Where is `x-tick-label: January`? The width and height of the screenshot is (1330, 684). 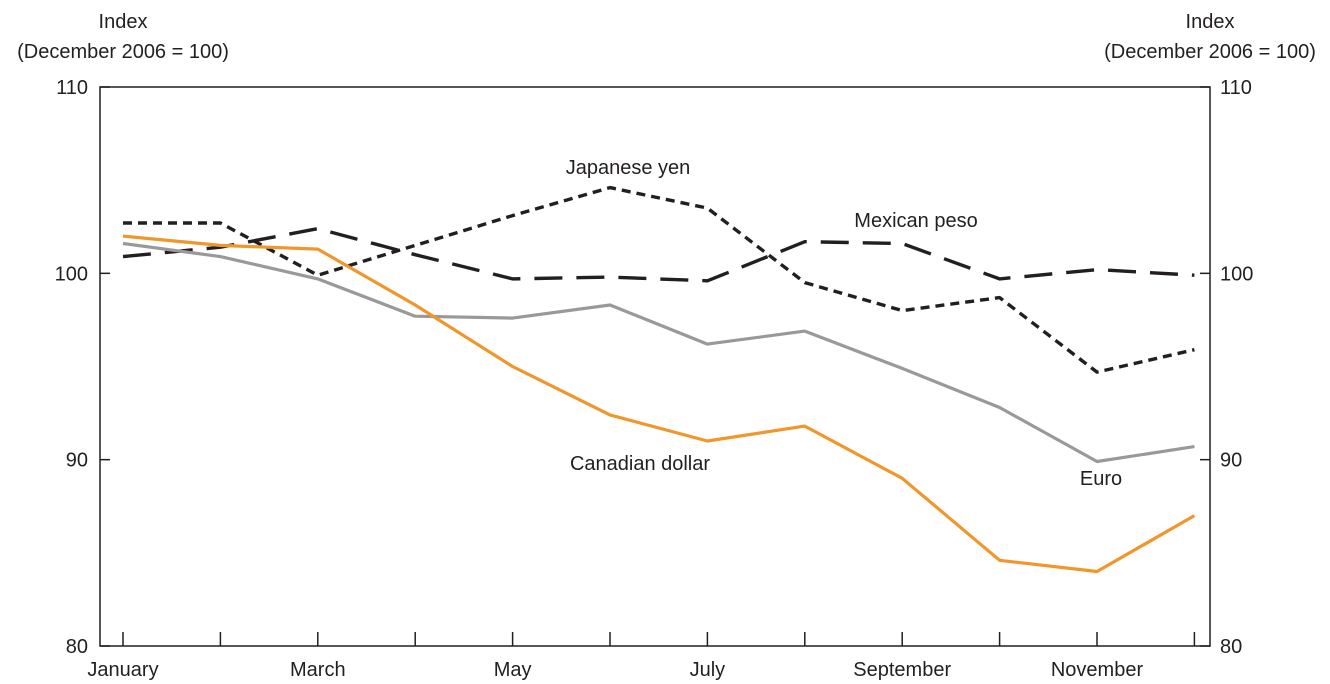 x-tick-label: January is located at coordinates (122, 670).